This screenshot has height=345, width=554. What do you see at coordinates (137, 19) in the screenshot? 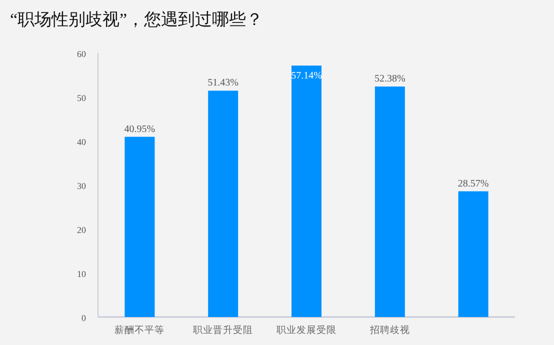
I see `chart-title: “职场性别歧视”，您遇到过哪些？` at bounding box center [137, 19].